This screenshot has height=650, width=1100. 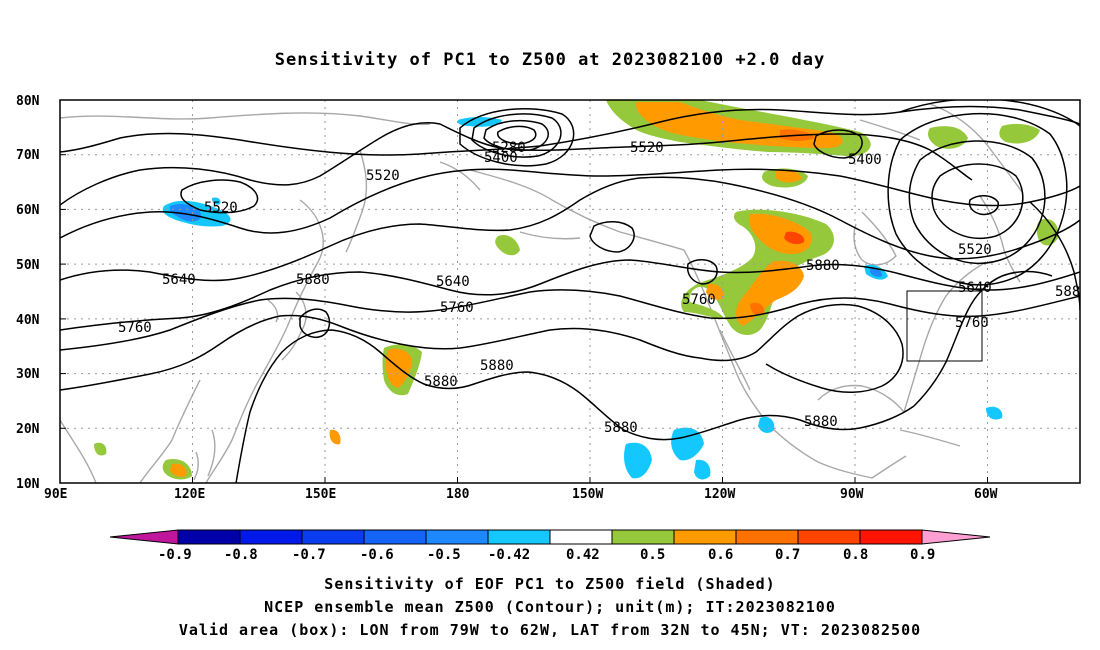 I want to click on longitude-labels: 90E 120E 150E 180 150W 120W 90W 60W, so click(x=521, y=494).